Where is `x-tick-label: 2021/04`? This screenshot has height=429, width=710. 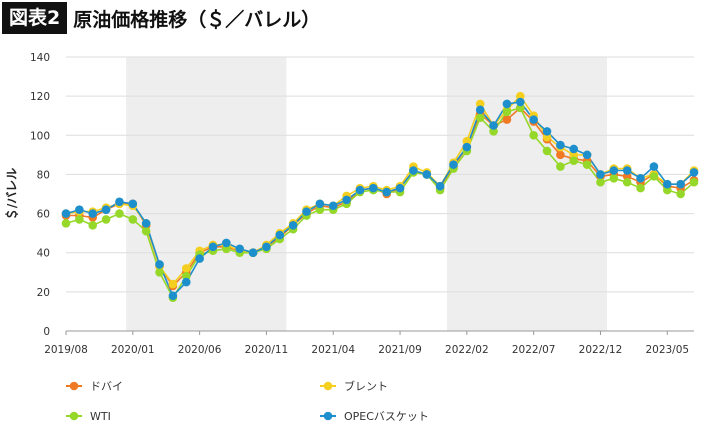 x-tick-label: 2021/04 is located at coordinates (333, 350).